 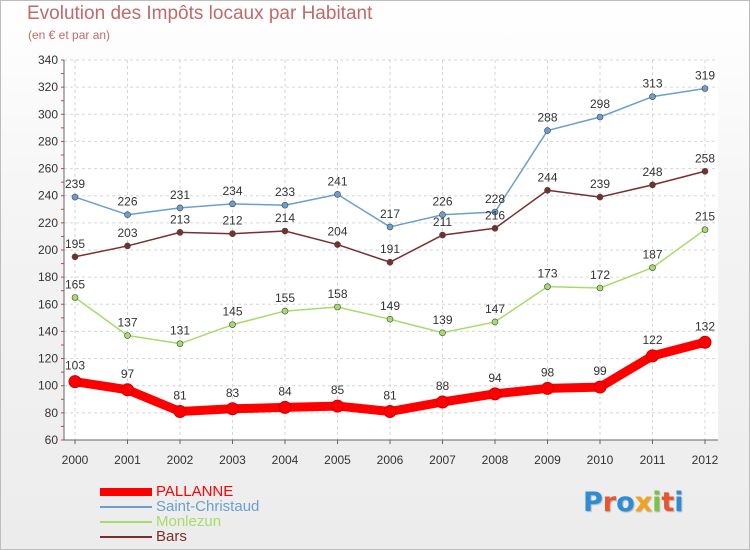 What do you see at coordinates (442, 222) in the screenshot?
I see `data-label: 211` at bounding box center [442, 222].